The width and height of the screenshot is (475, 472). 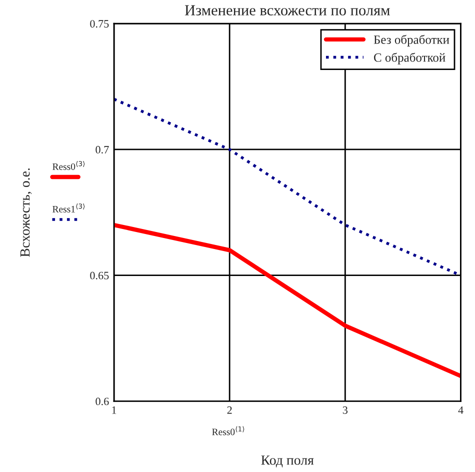 I want to click on x-tick-label: 4, so click(x=461, y=410).